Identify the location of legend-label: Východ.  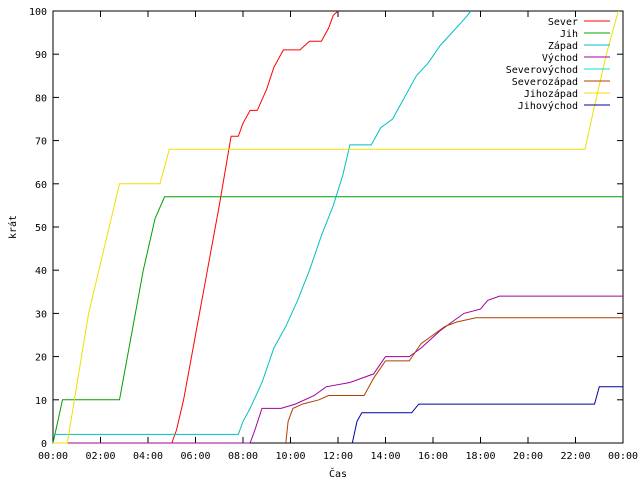
(560, 58).